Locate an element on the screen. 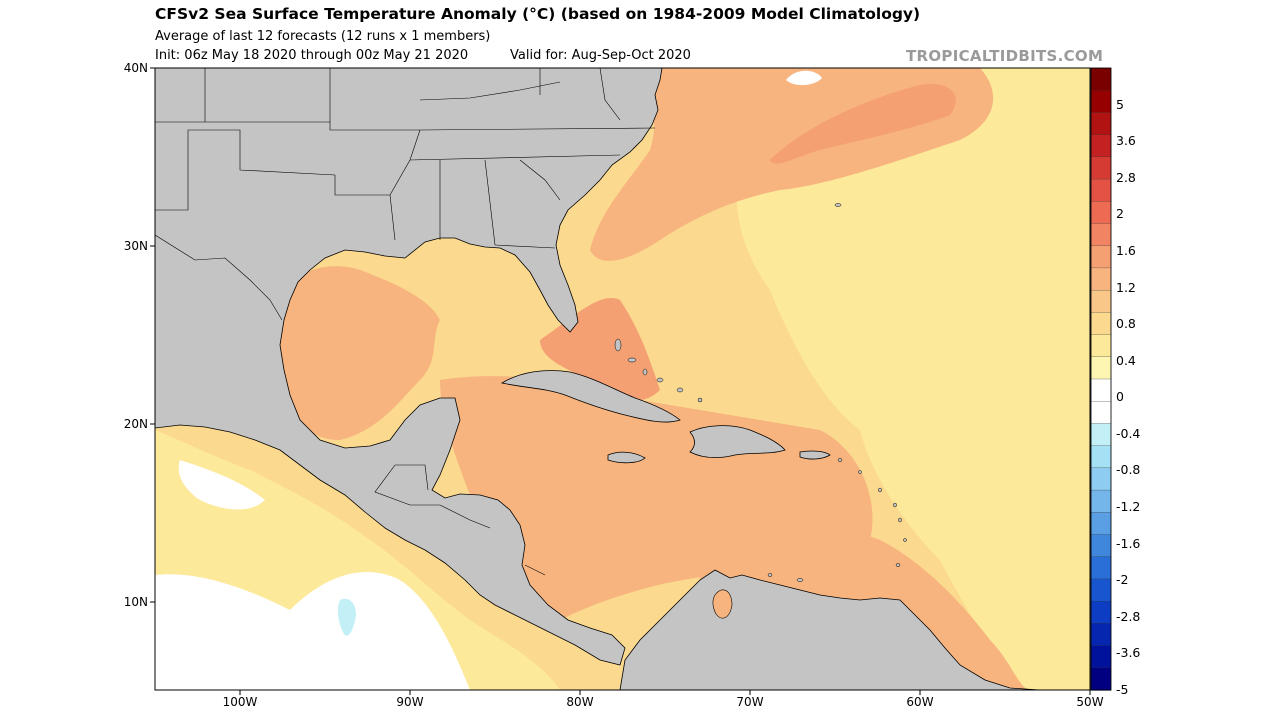  state-borders is located at coordinates (405, 158).